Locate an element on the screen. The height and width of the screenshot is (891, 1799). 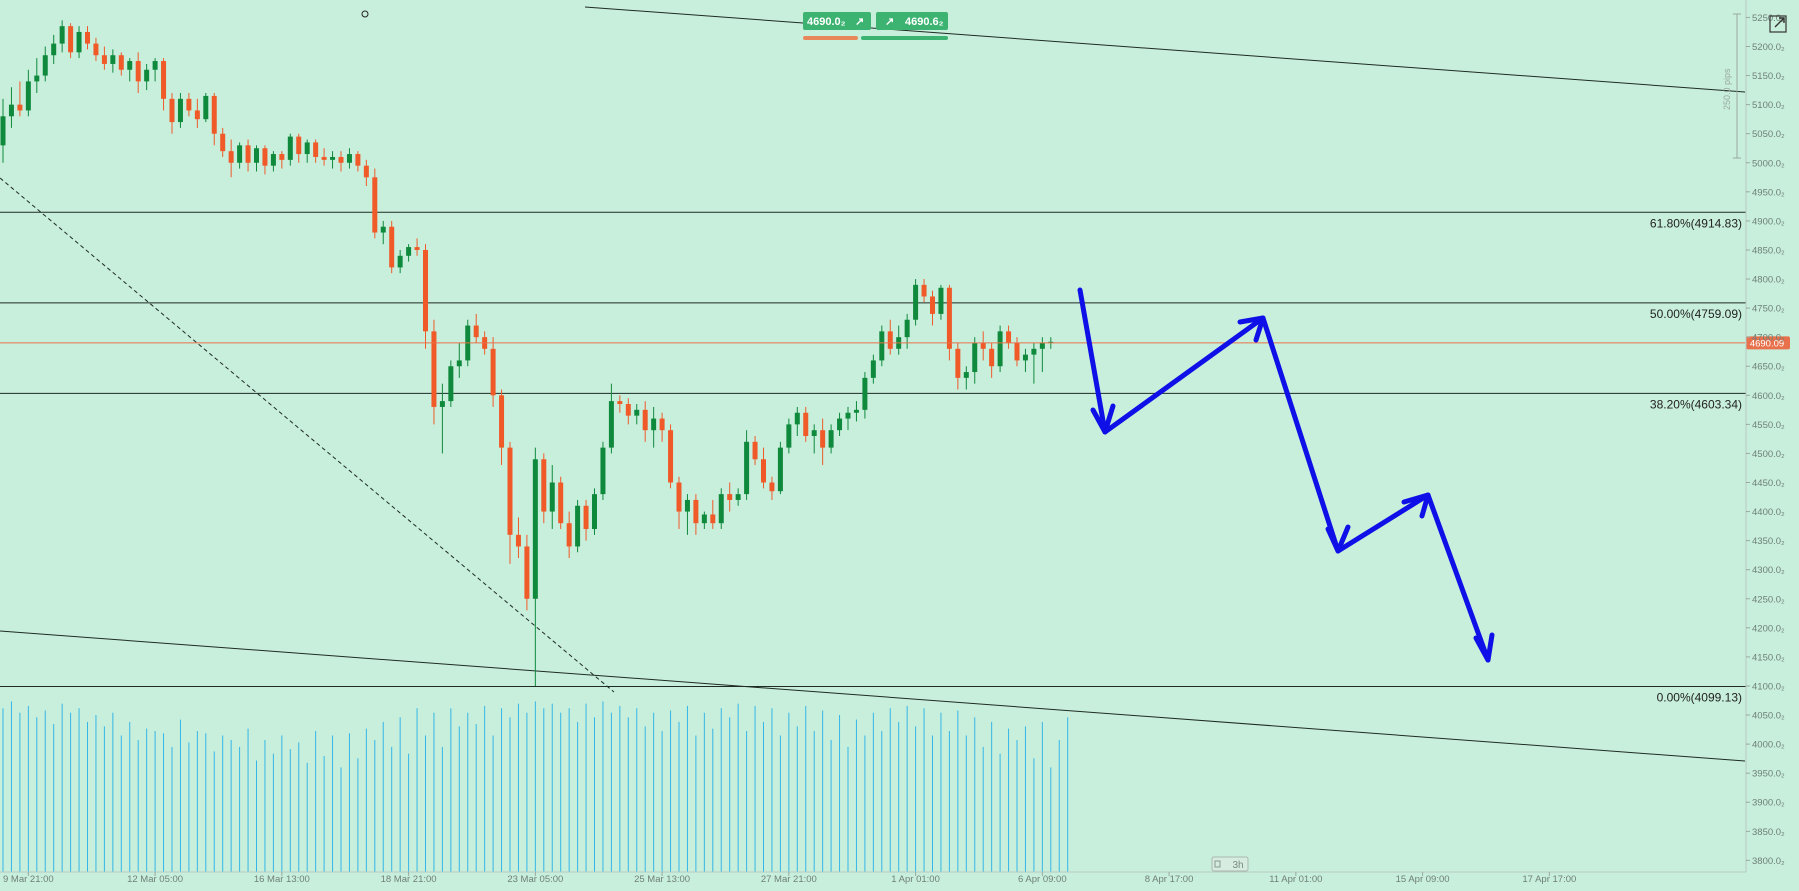
fib-level-label: 0.00%(4099.13) is located at coordinates (1699, 697).